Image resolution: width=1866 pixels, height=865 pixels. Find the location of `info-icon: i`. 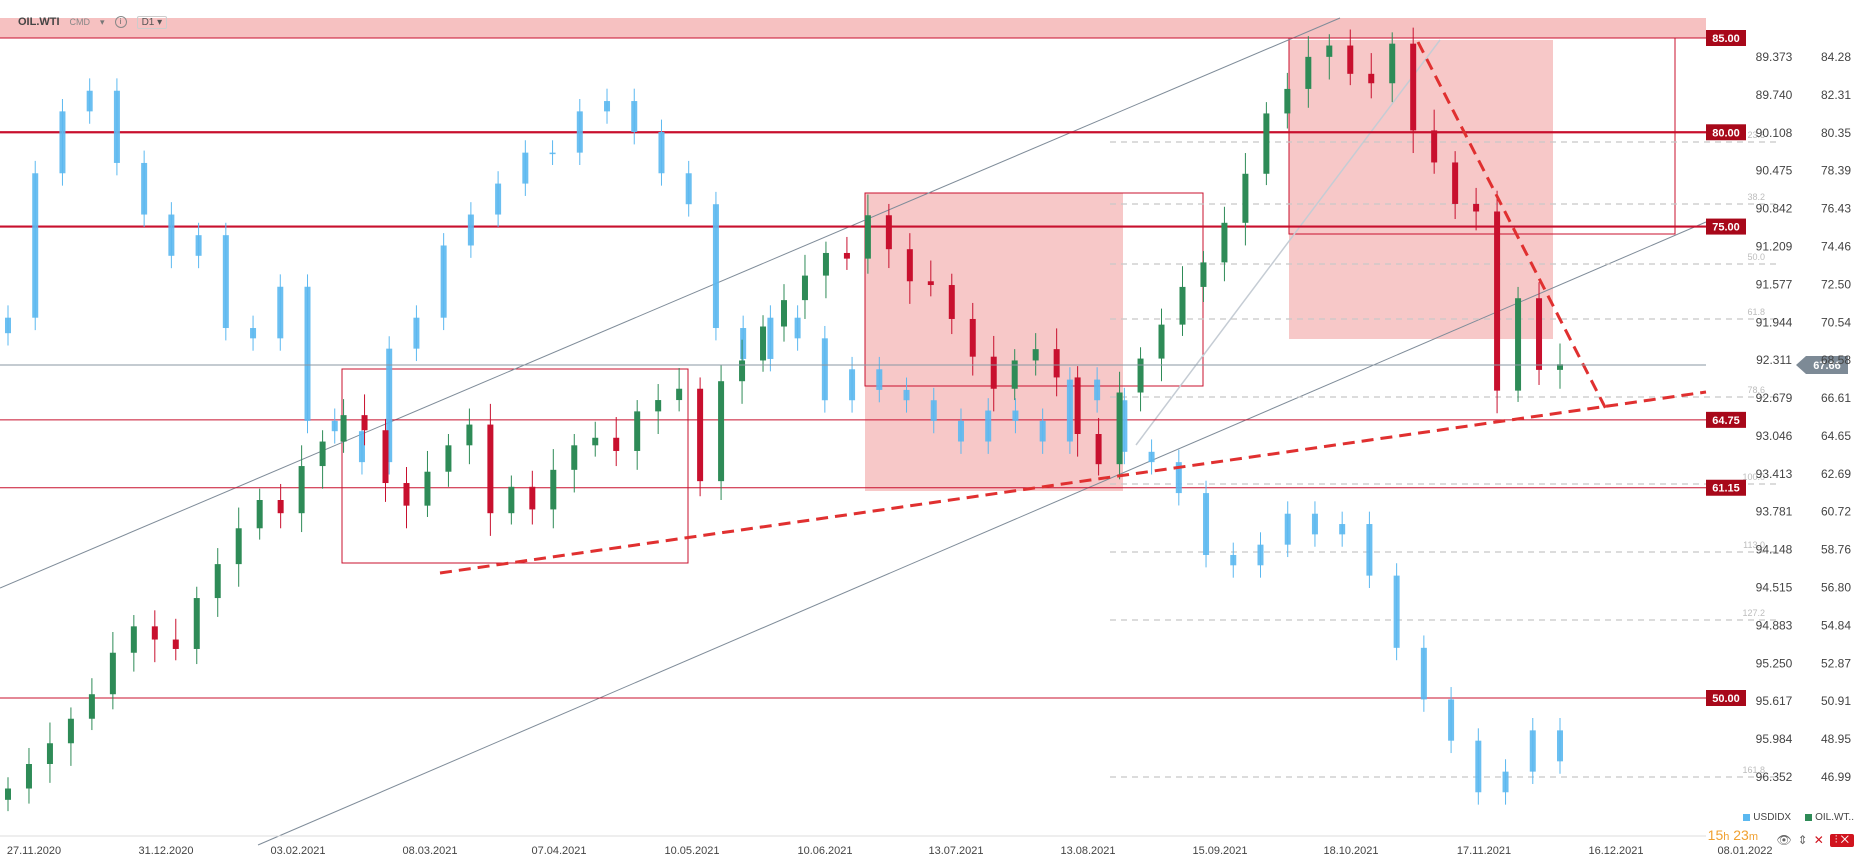

info-icon: i is located at coordinates (120, 22).